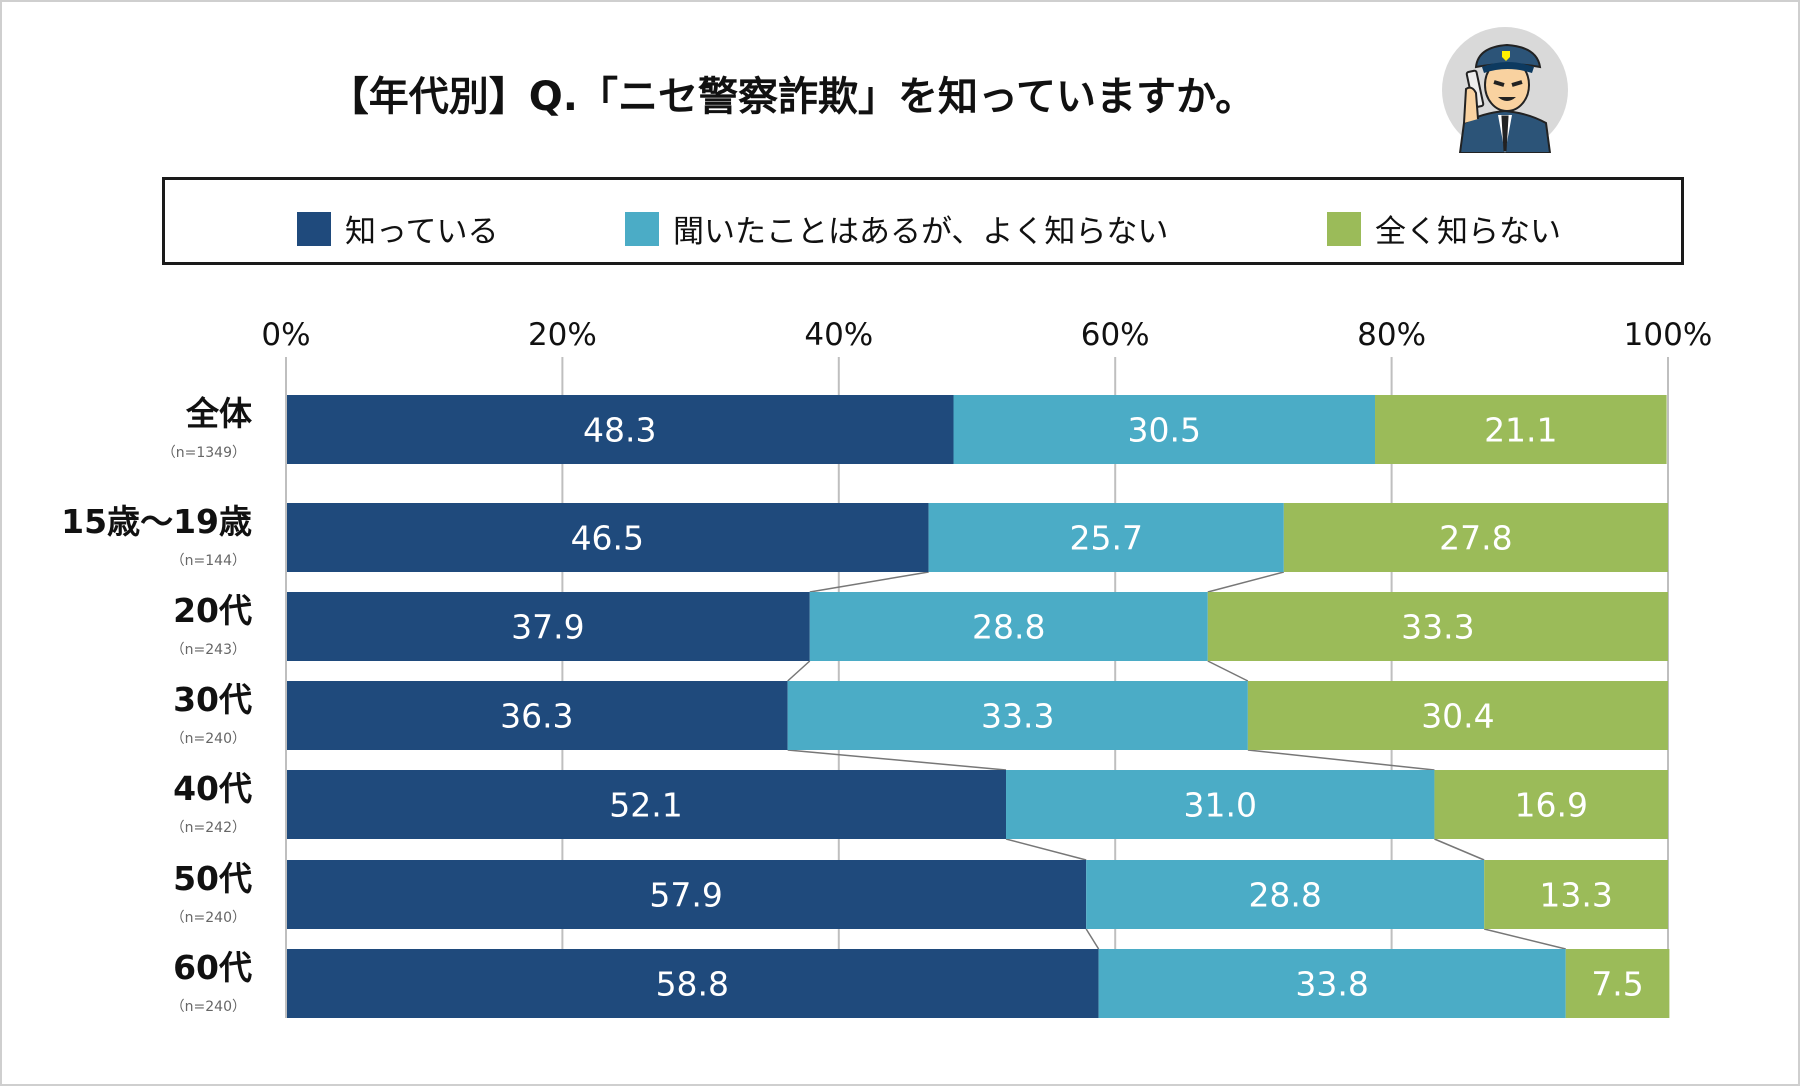 The width and height of the screenshot is (1800, 1086). I want to click on category-label: 50代, so click(212, 878).